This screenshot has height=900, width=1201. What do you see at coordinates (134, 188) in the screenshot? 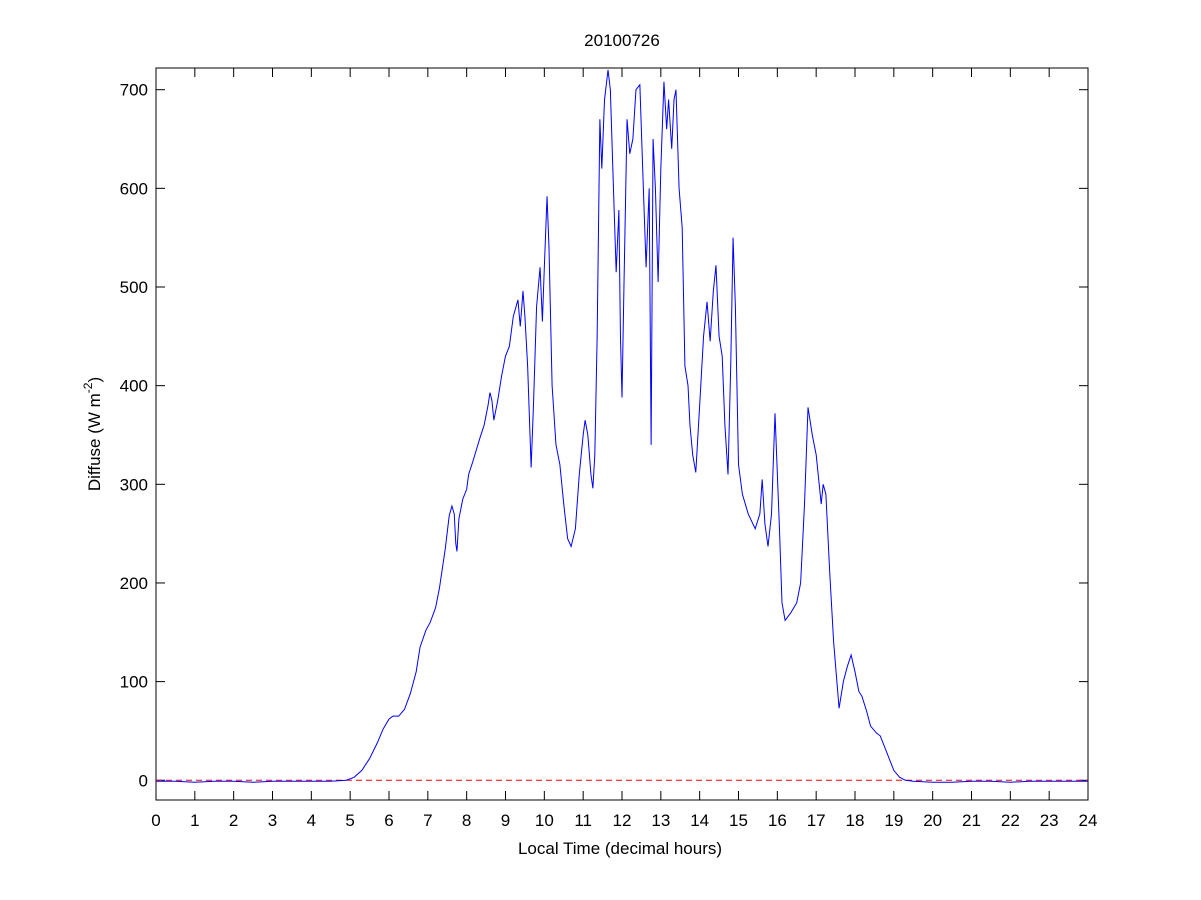
I see `y-tick-label: 600` at bounding box center [134, 188].